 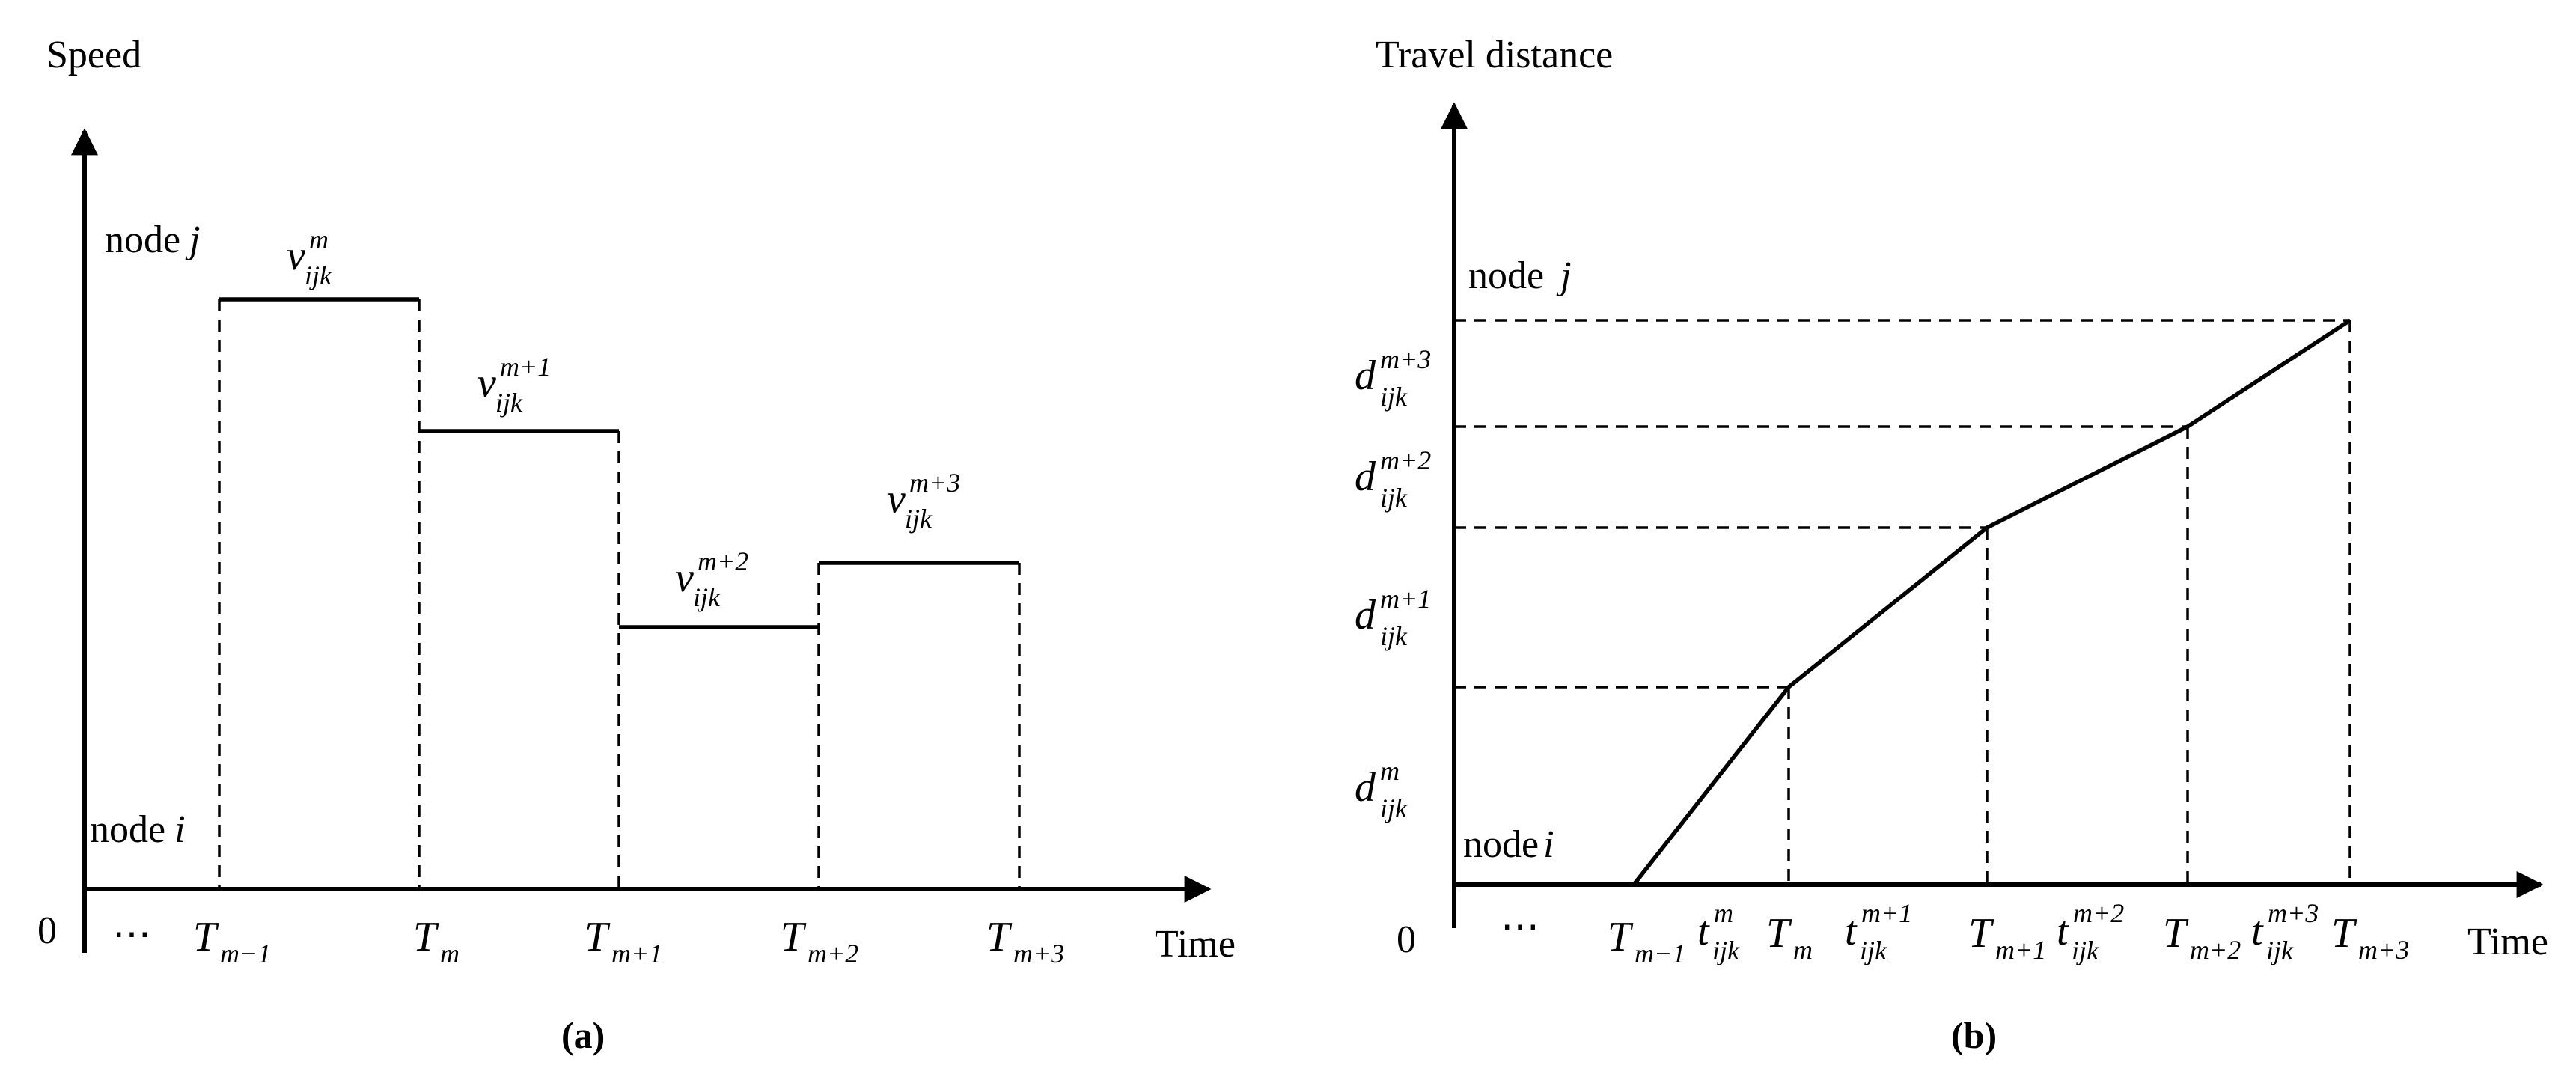 I want to click on b-tick-label-t-m+2: t m+2 ijk, so click(x=2090, y=931).